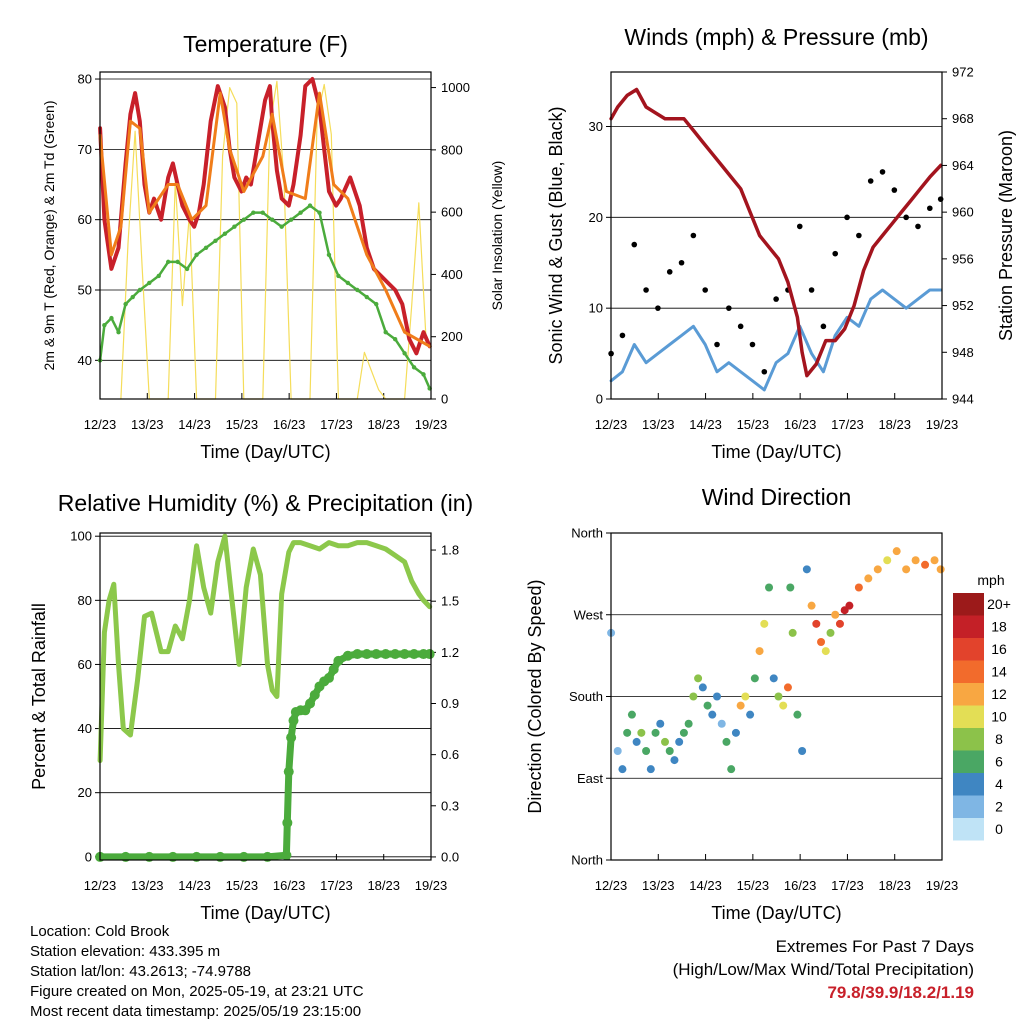 Image resolution: width=1024 pixels, height=1024 pixels. I want to click on legend-label: 16, so click(999, 649).